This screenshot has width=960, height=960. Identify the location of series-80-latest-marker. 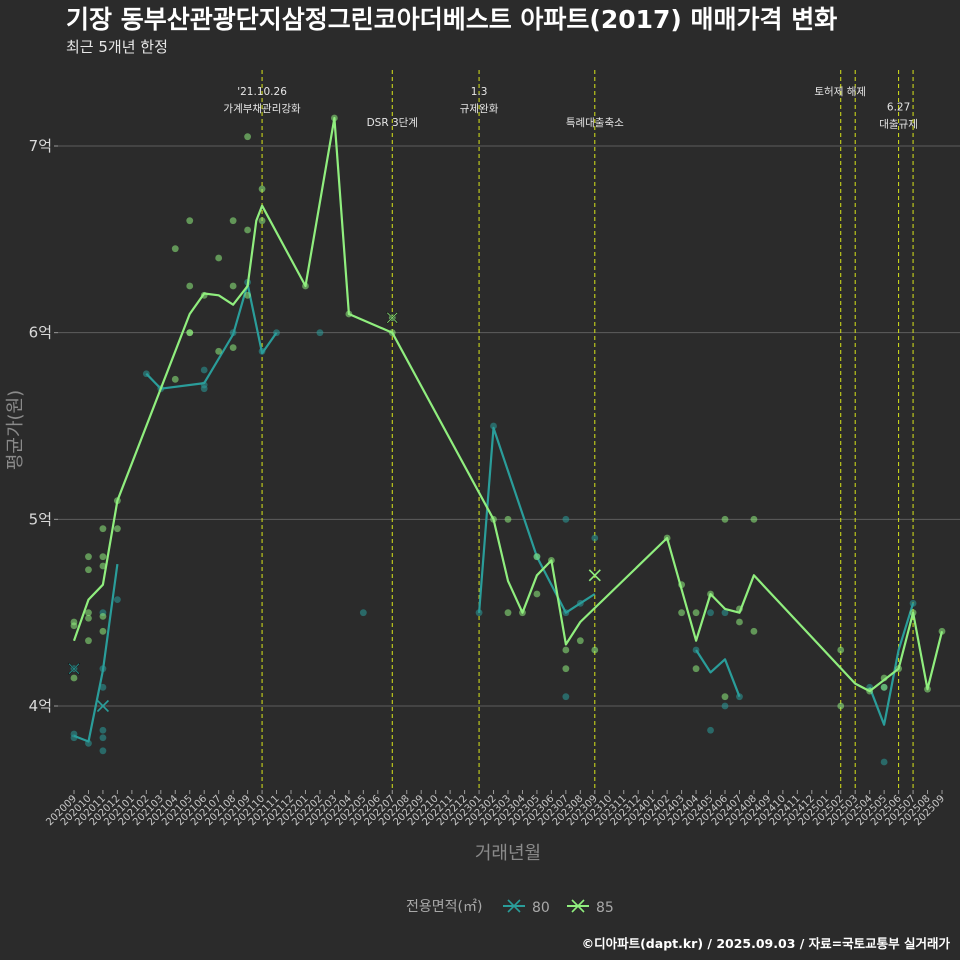
(102, 706).